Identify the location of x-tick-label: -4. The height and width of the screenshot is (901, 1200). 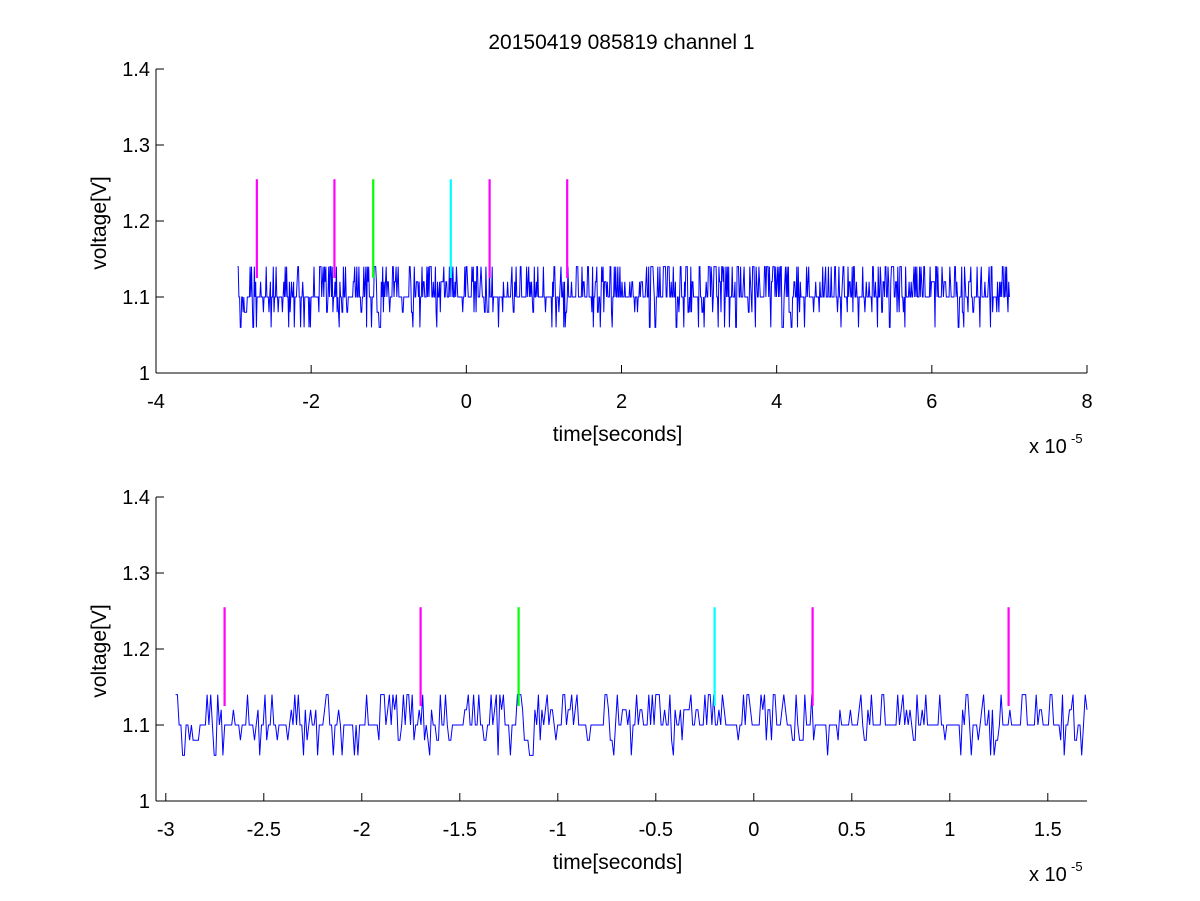
(156, 402).